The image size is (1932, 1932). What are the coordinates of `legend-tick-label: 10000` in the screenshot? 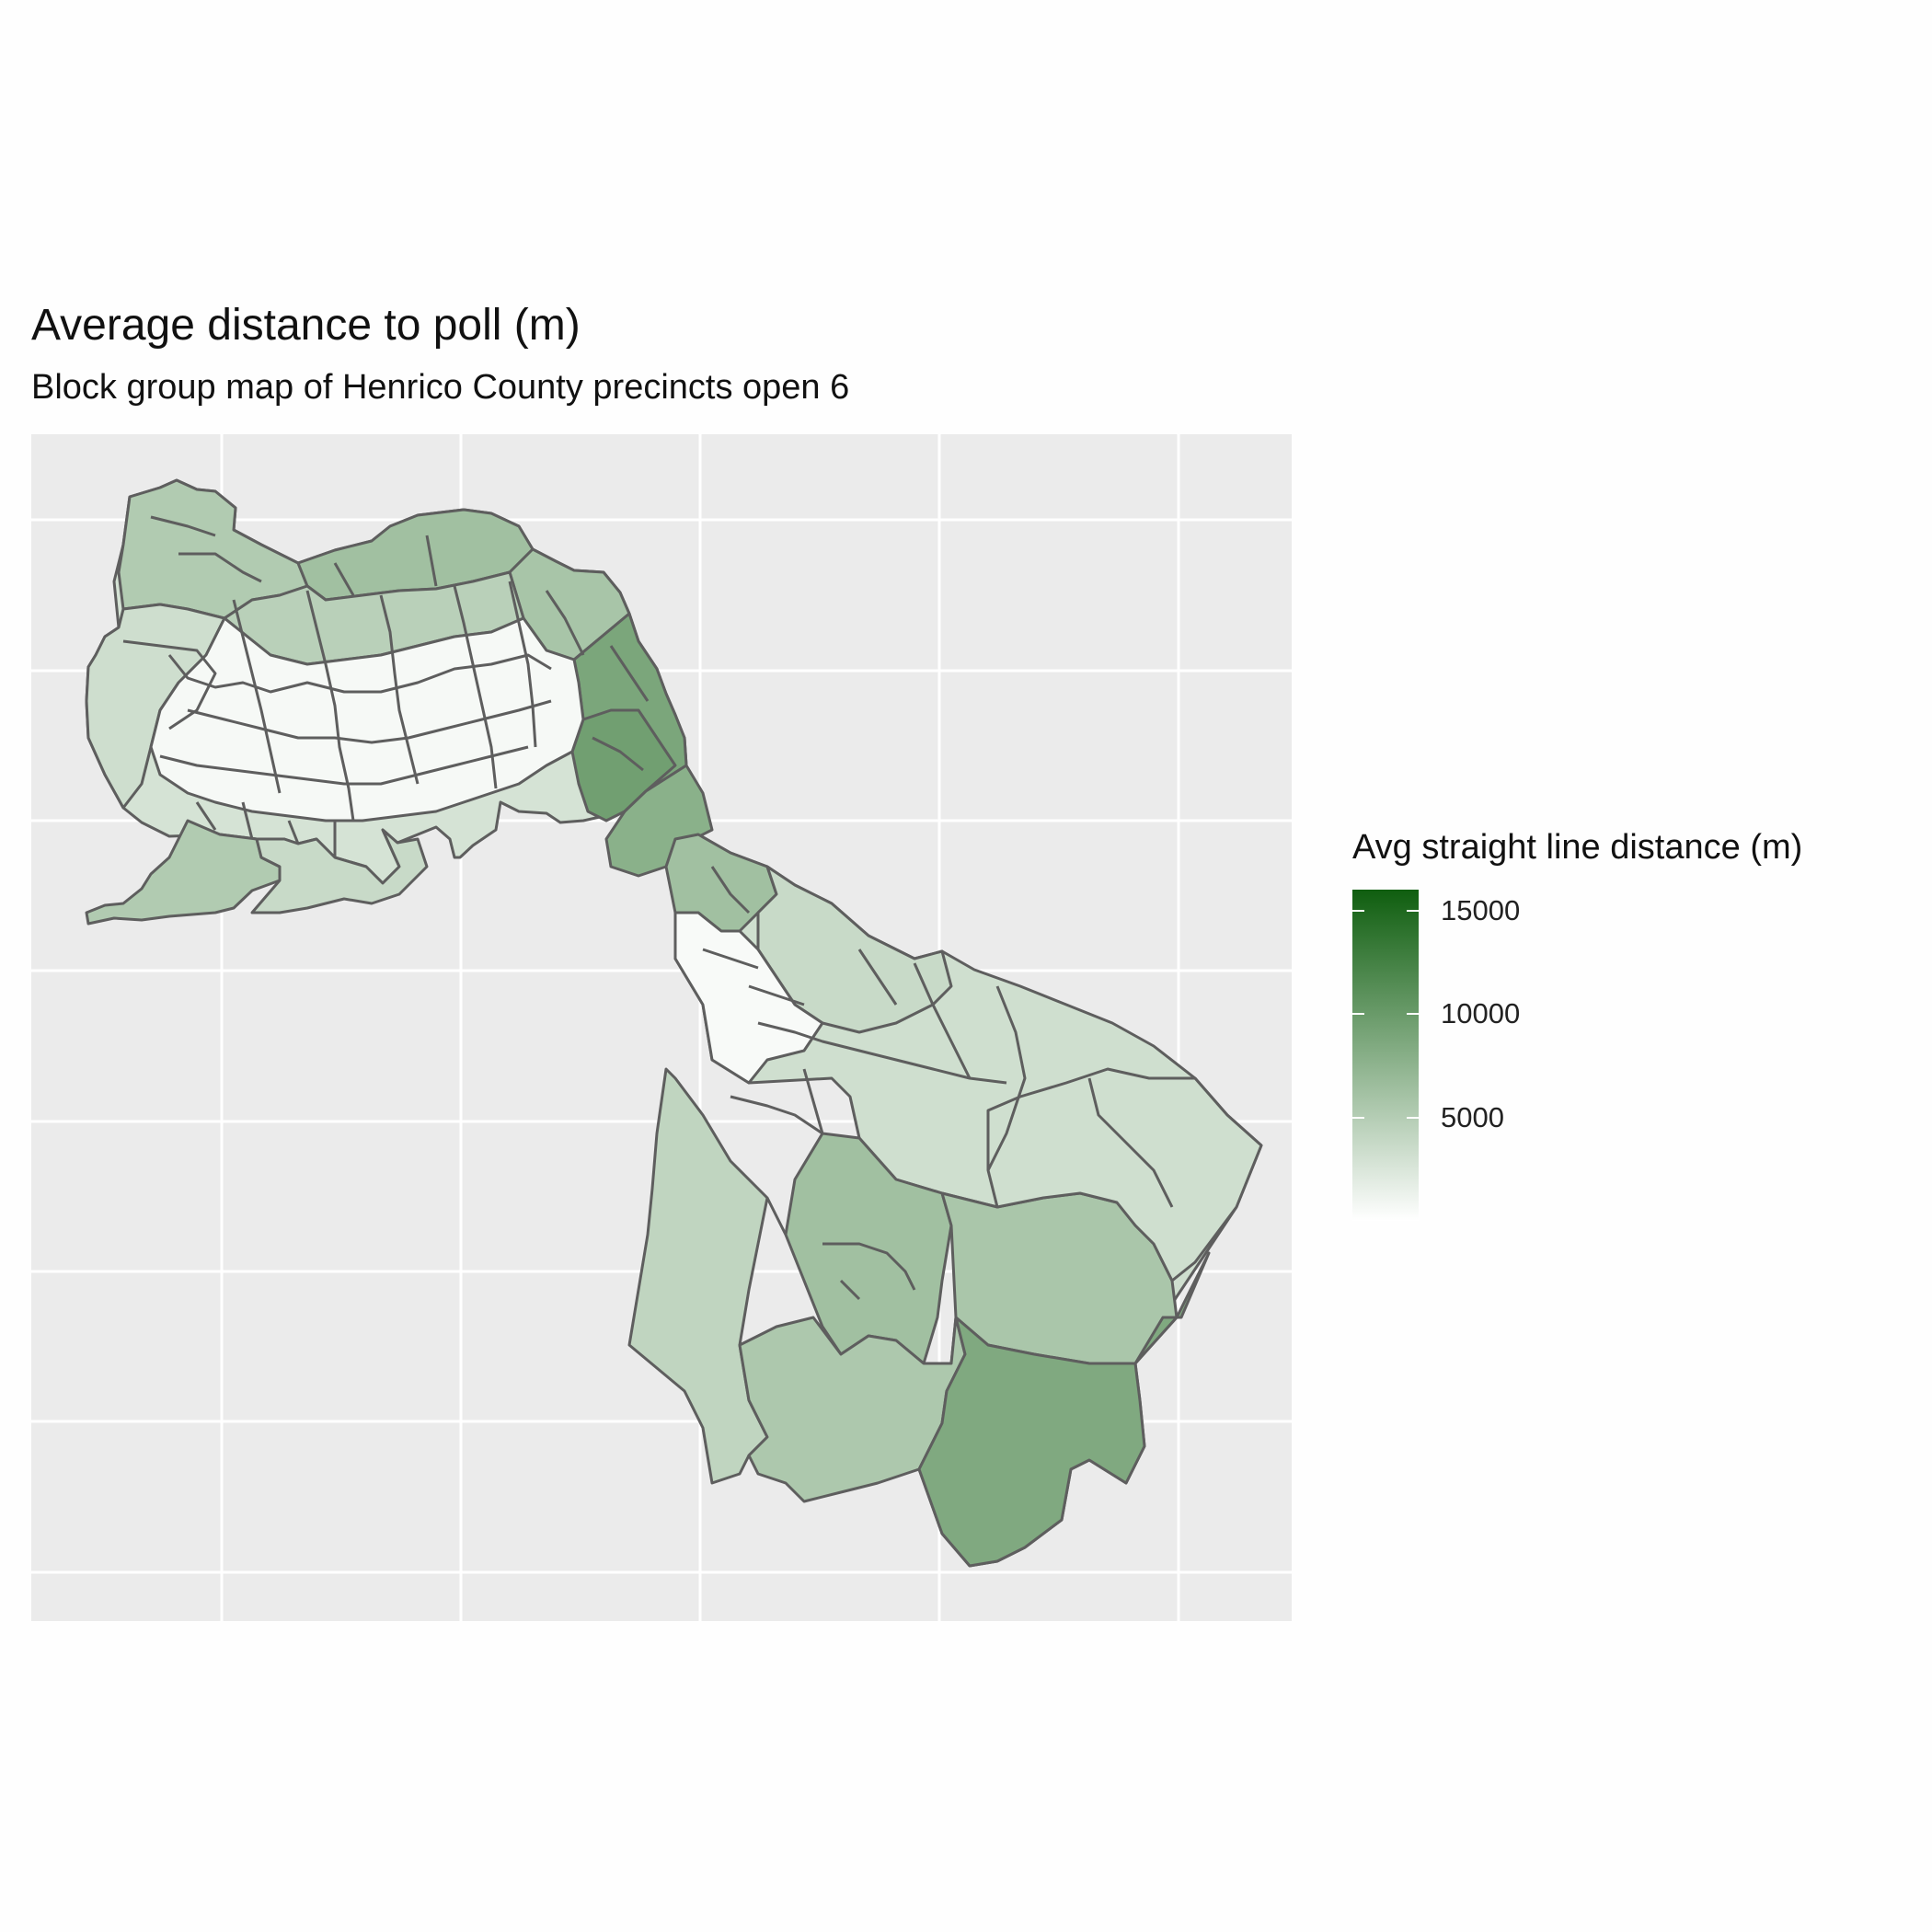 It's located at (1481, 1013).